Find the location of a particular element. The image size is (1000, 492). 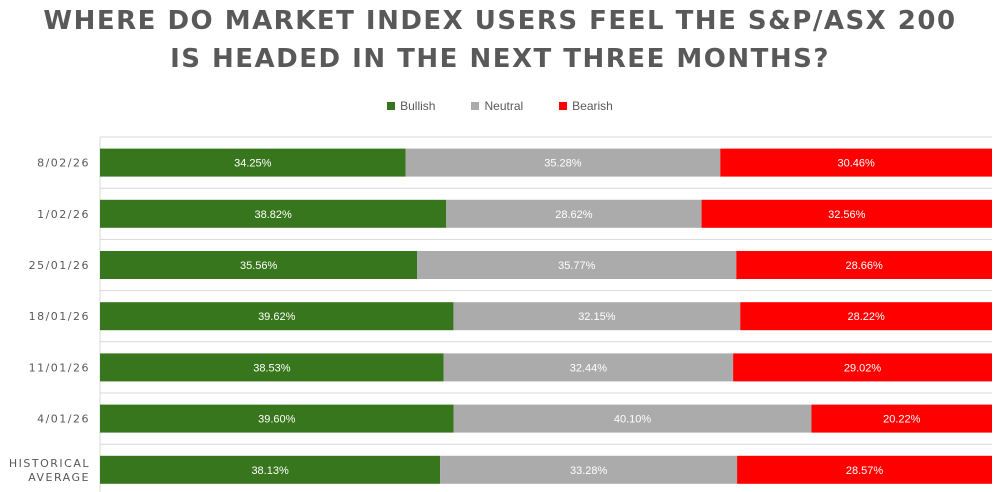

data-label: 32.44% is located at coordinates (589, 368).